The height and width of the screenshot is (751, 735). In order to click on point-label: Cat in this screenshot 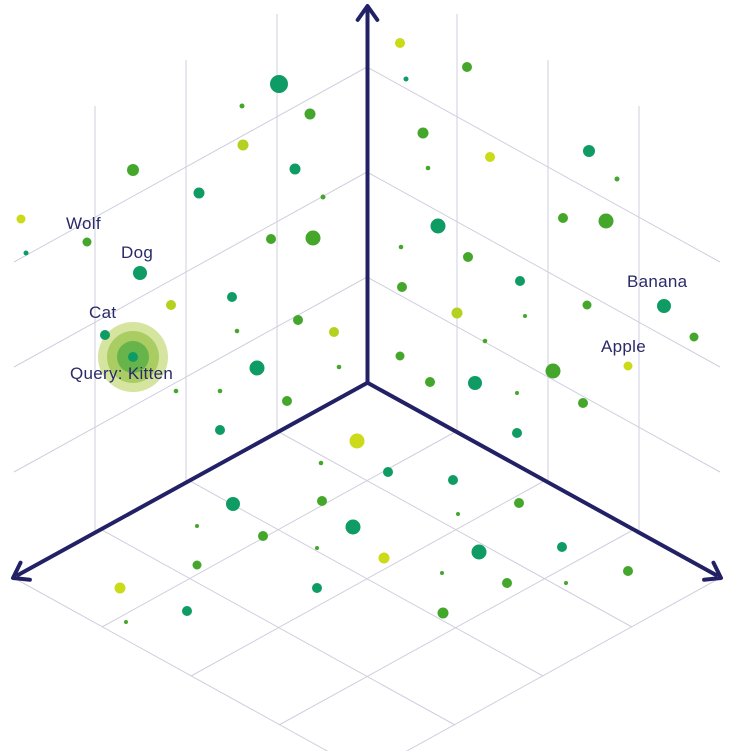, I will do `click(102, 312)`.